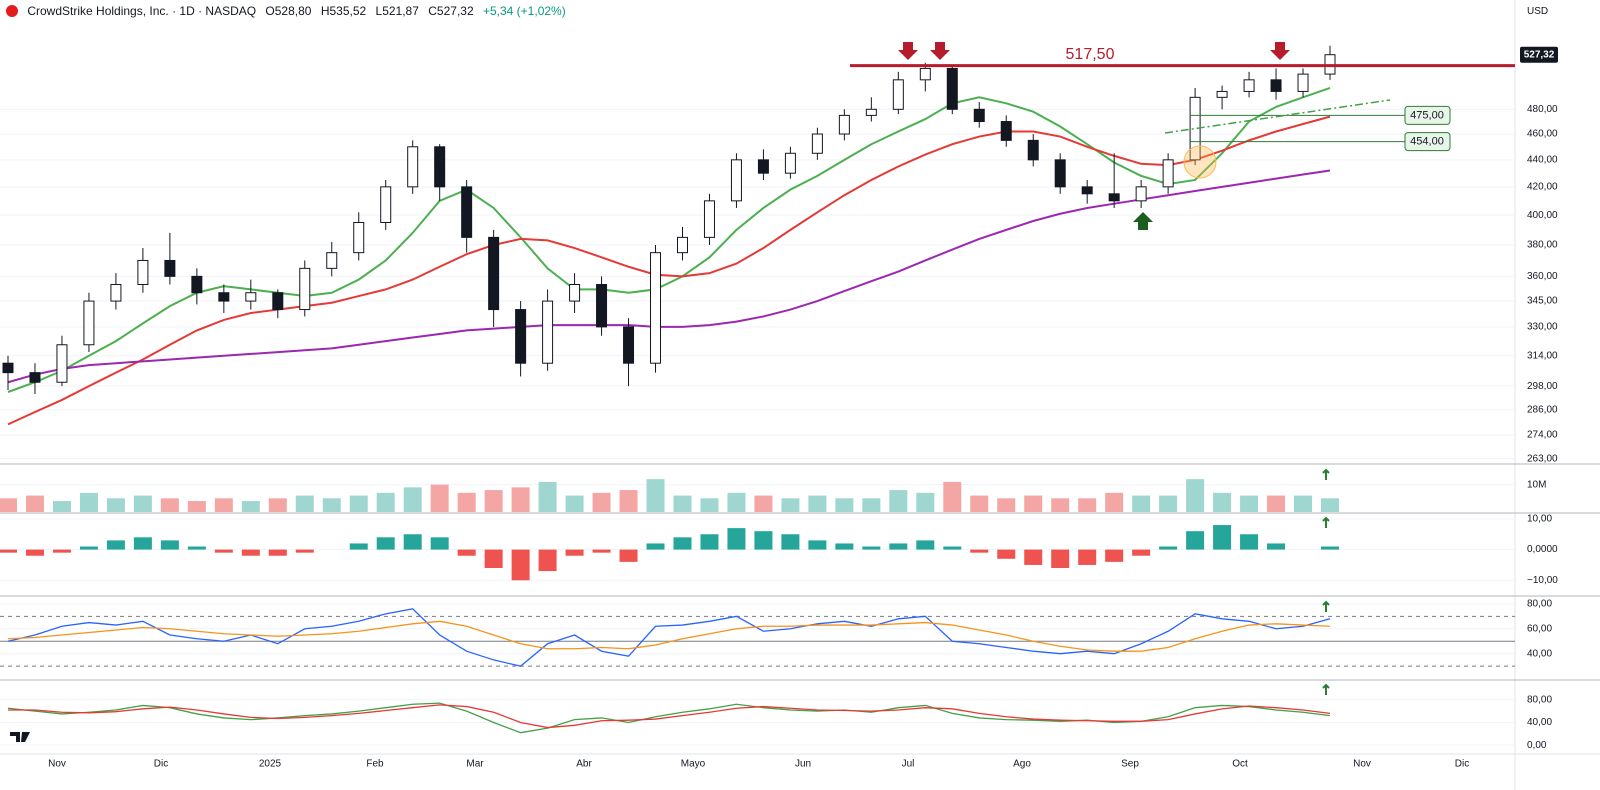 This screenshot has height=790, width=1600. What do you see at coordinates (1542, 109) in the screenshot?
I see `y-tick-label: 480,00` at bounding box center [1542, 109].